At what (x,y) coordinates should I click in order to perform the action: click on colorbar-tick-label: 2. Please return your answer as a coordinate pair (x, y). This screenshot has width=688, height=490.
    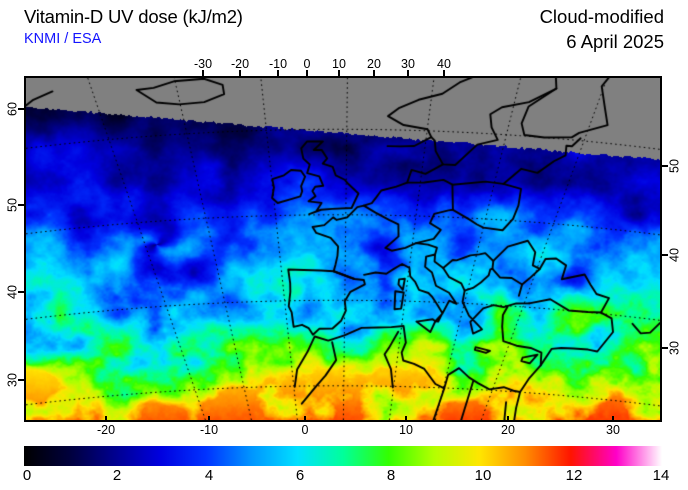
    Looking at the image, I should click on (117, 475).